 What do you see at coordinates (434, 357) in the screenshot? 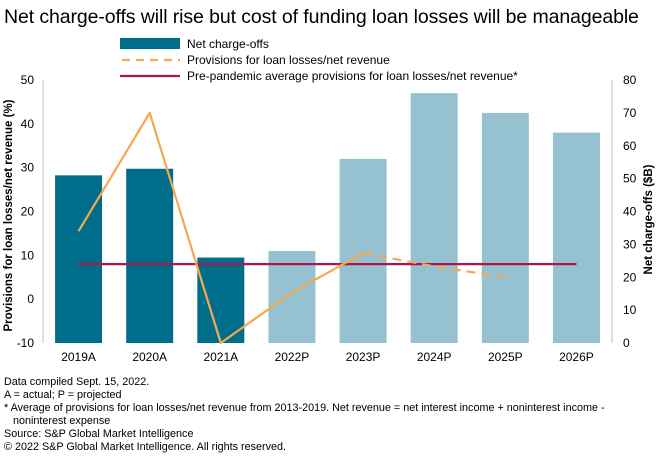
I see `x-tick-label: 2024P` at bounding box center [434, 357].